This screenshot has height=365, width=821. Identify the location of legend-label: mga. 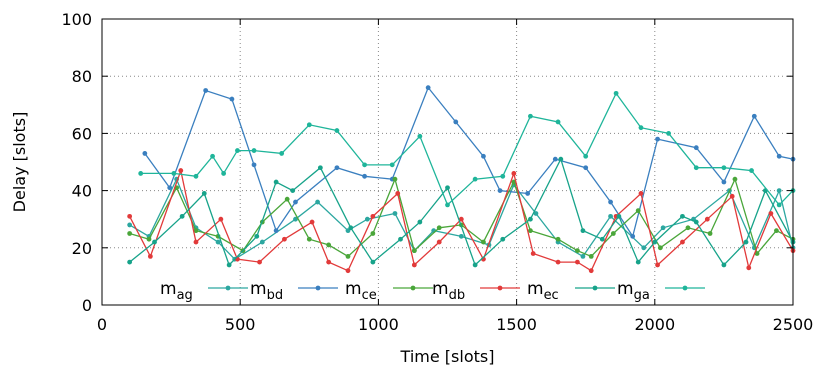
(633, 291).